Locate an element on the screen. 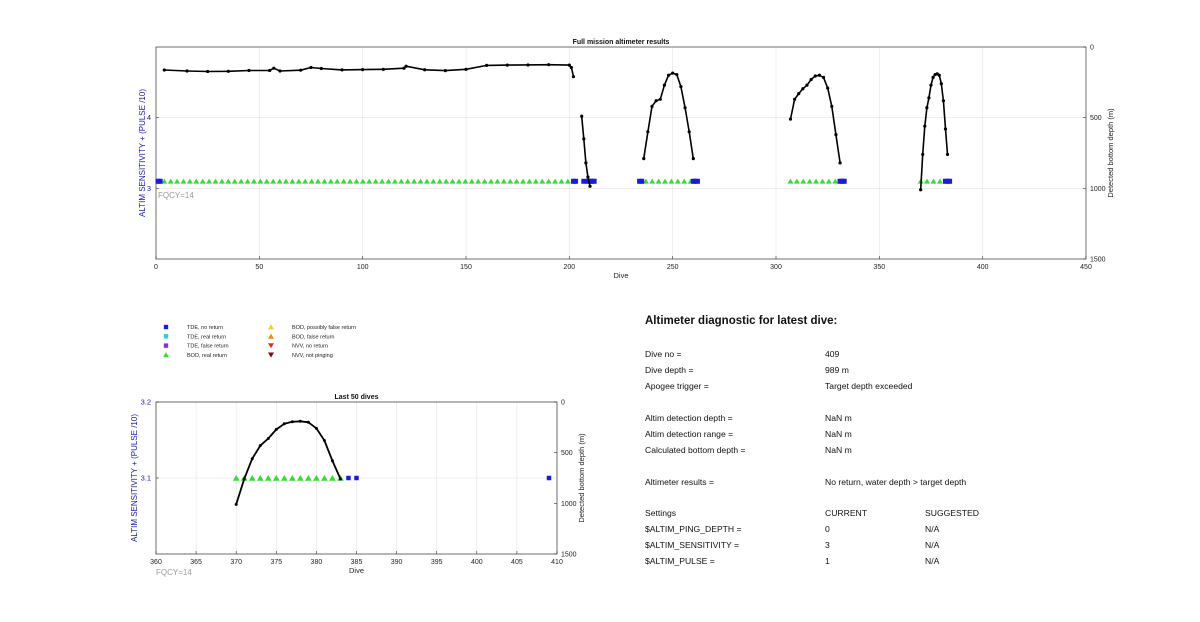 This screenshot has height=622, width=1200. full-x-tick-label: 100 is located at coordinates (363, 267).